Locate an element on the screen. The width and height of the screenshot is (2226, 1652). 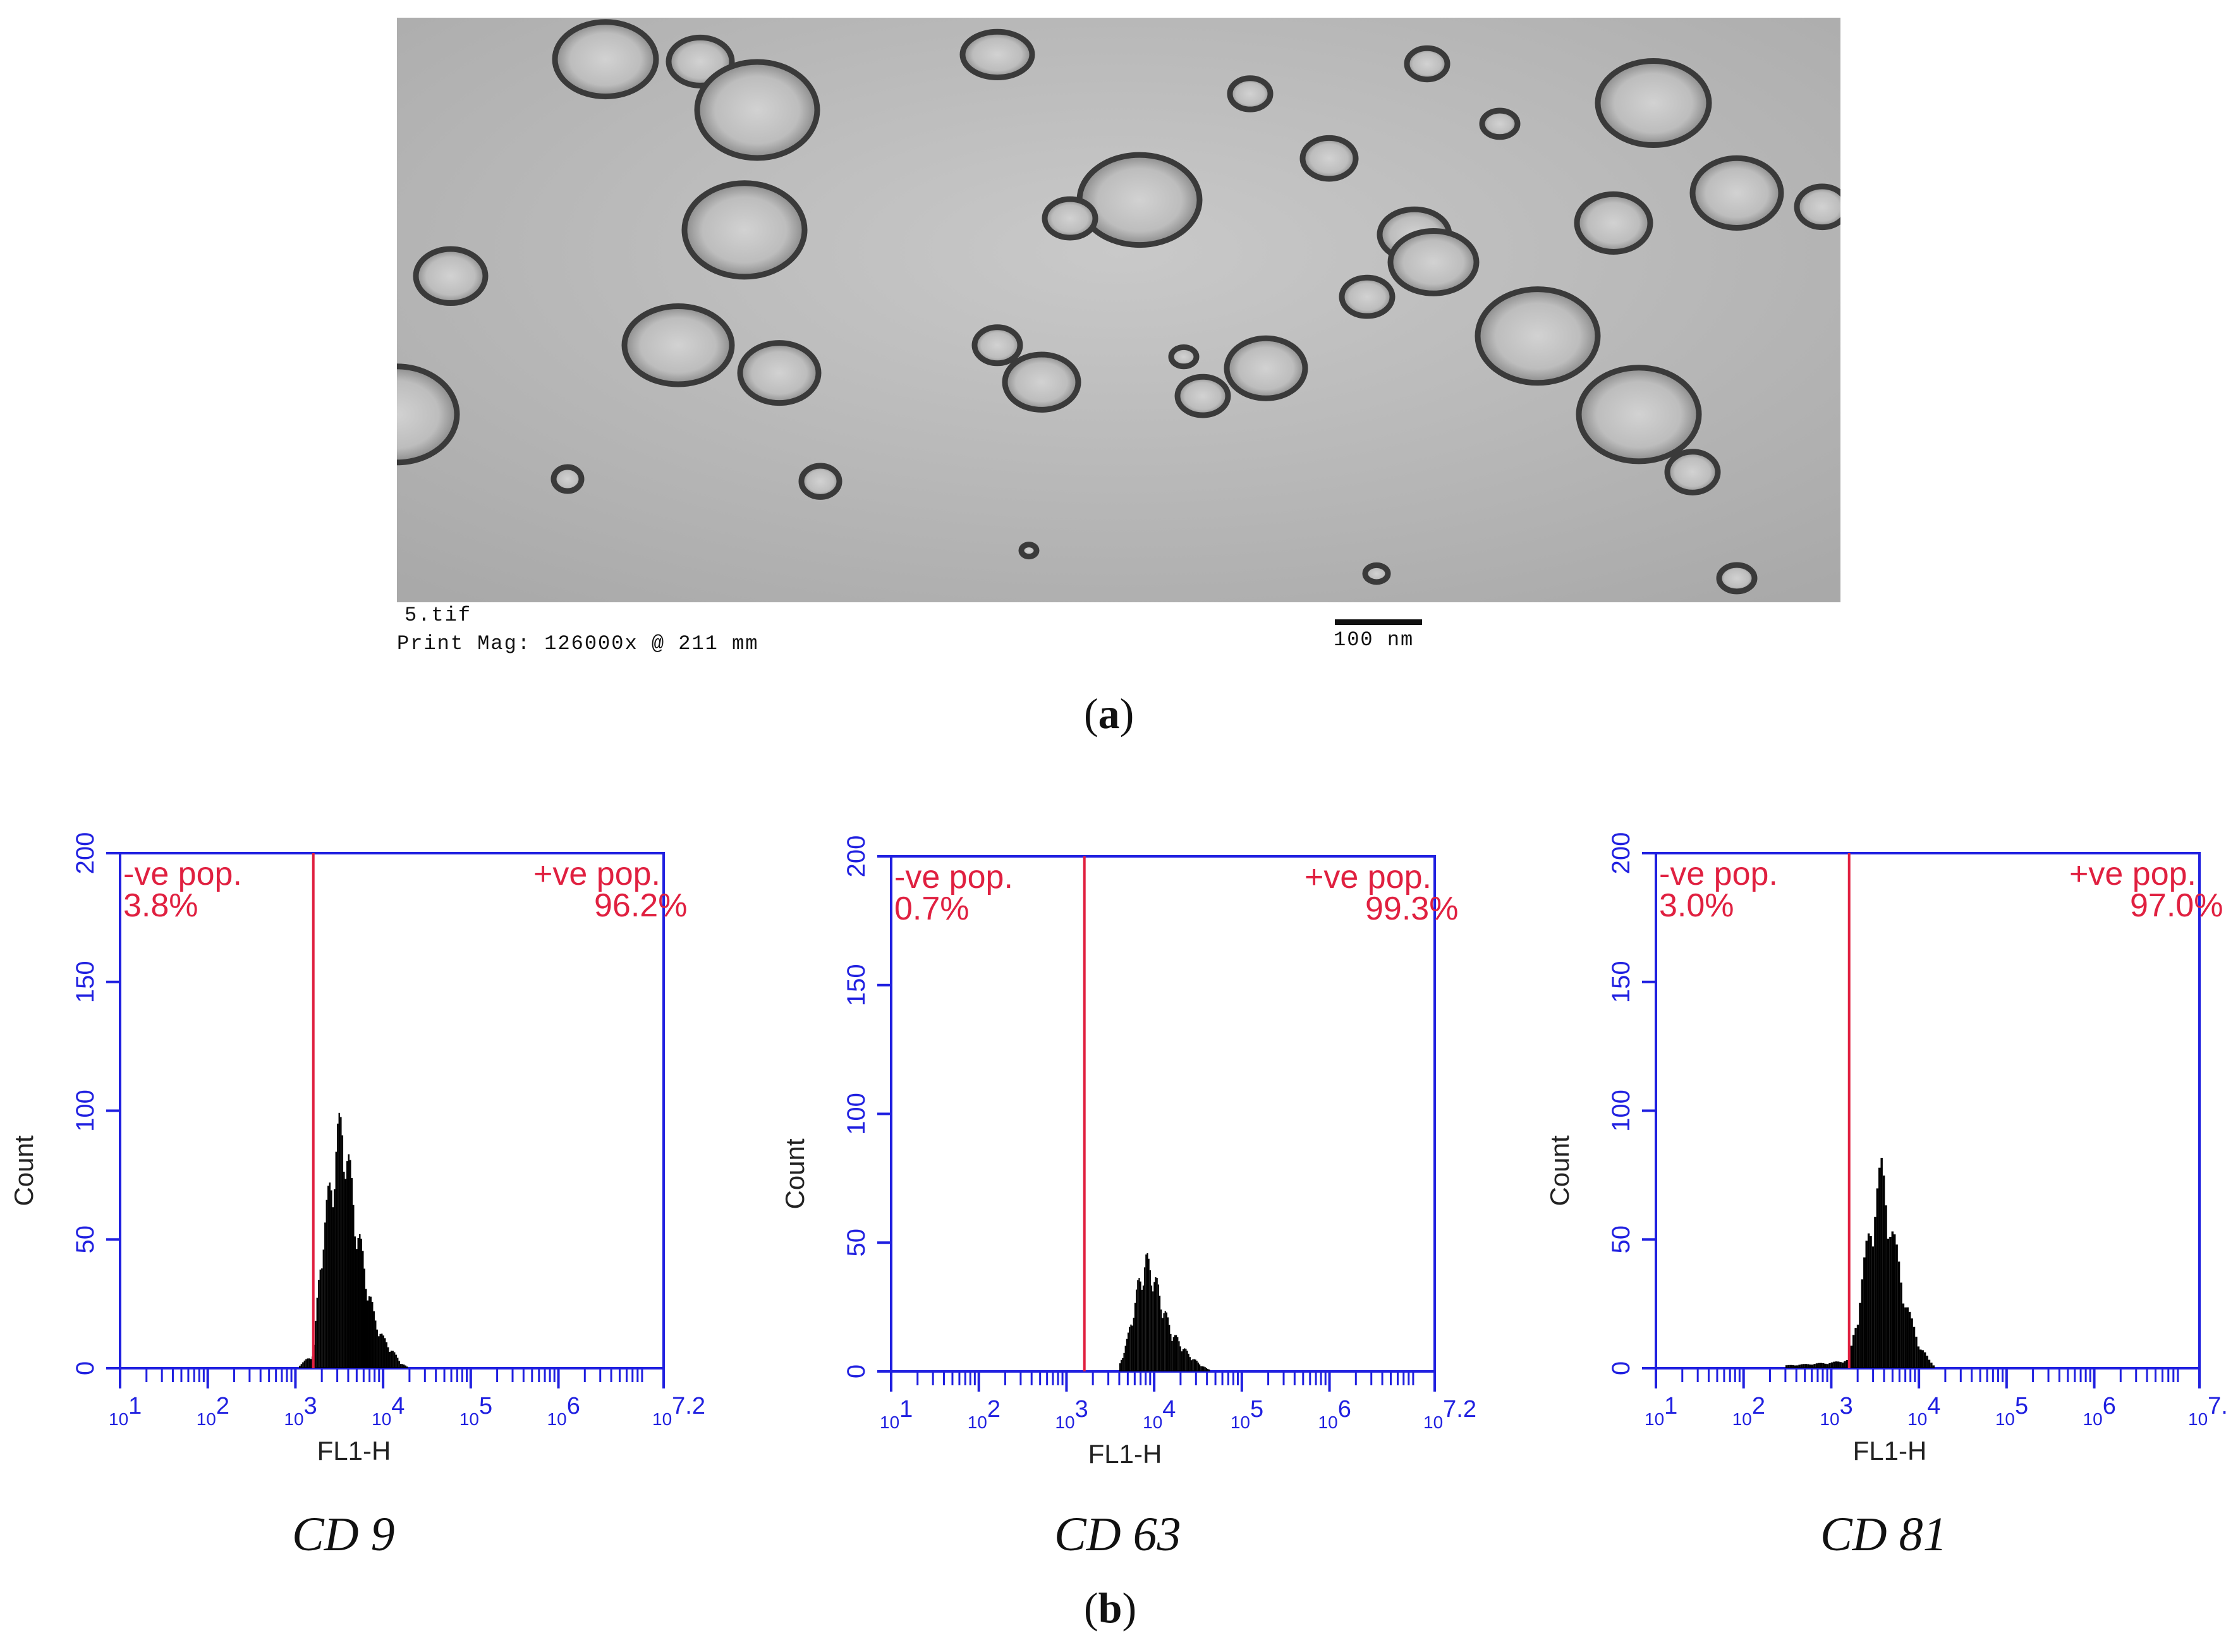
x-tick-label: 10⁵ is located at coordinates (2011, 1411).